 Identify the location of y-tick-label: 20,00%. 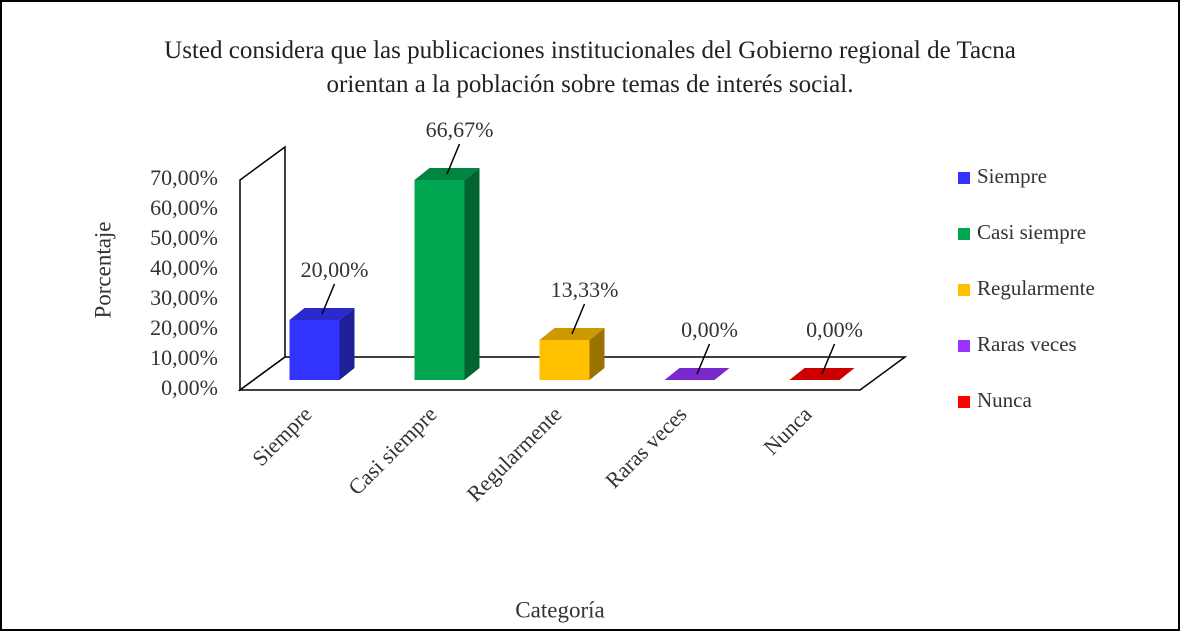
(184, 327).